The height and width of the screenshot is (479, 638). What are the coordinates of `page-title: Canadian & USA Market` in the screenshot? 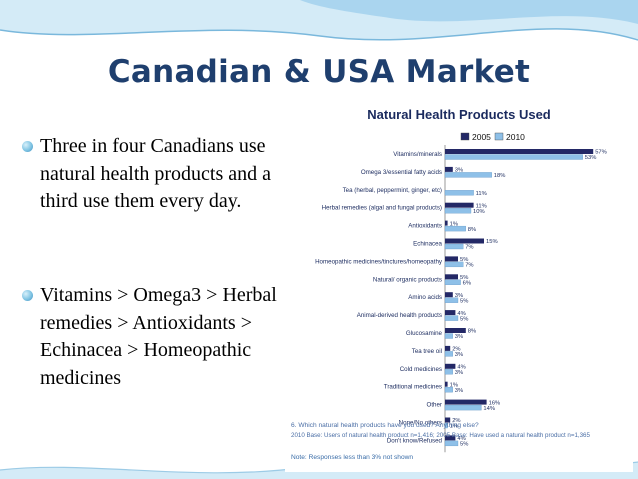 It's located at (319, 72).